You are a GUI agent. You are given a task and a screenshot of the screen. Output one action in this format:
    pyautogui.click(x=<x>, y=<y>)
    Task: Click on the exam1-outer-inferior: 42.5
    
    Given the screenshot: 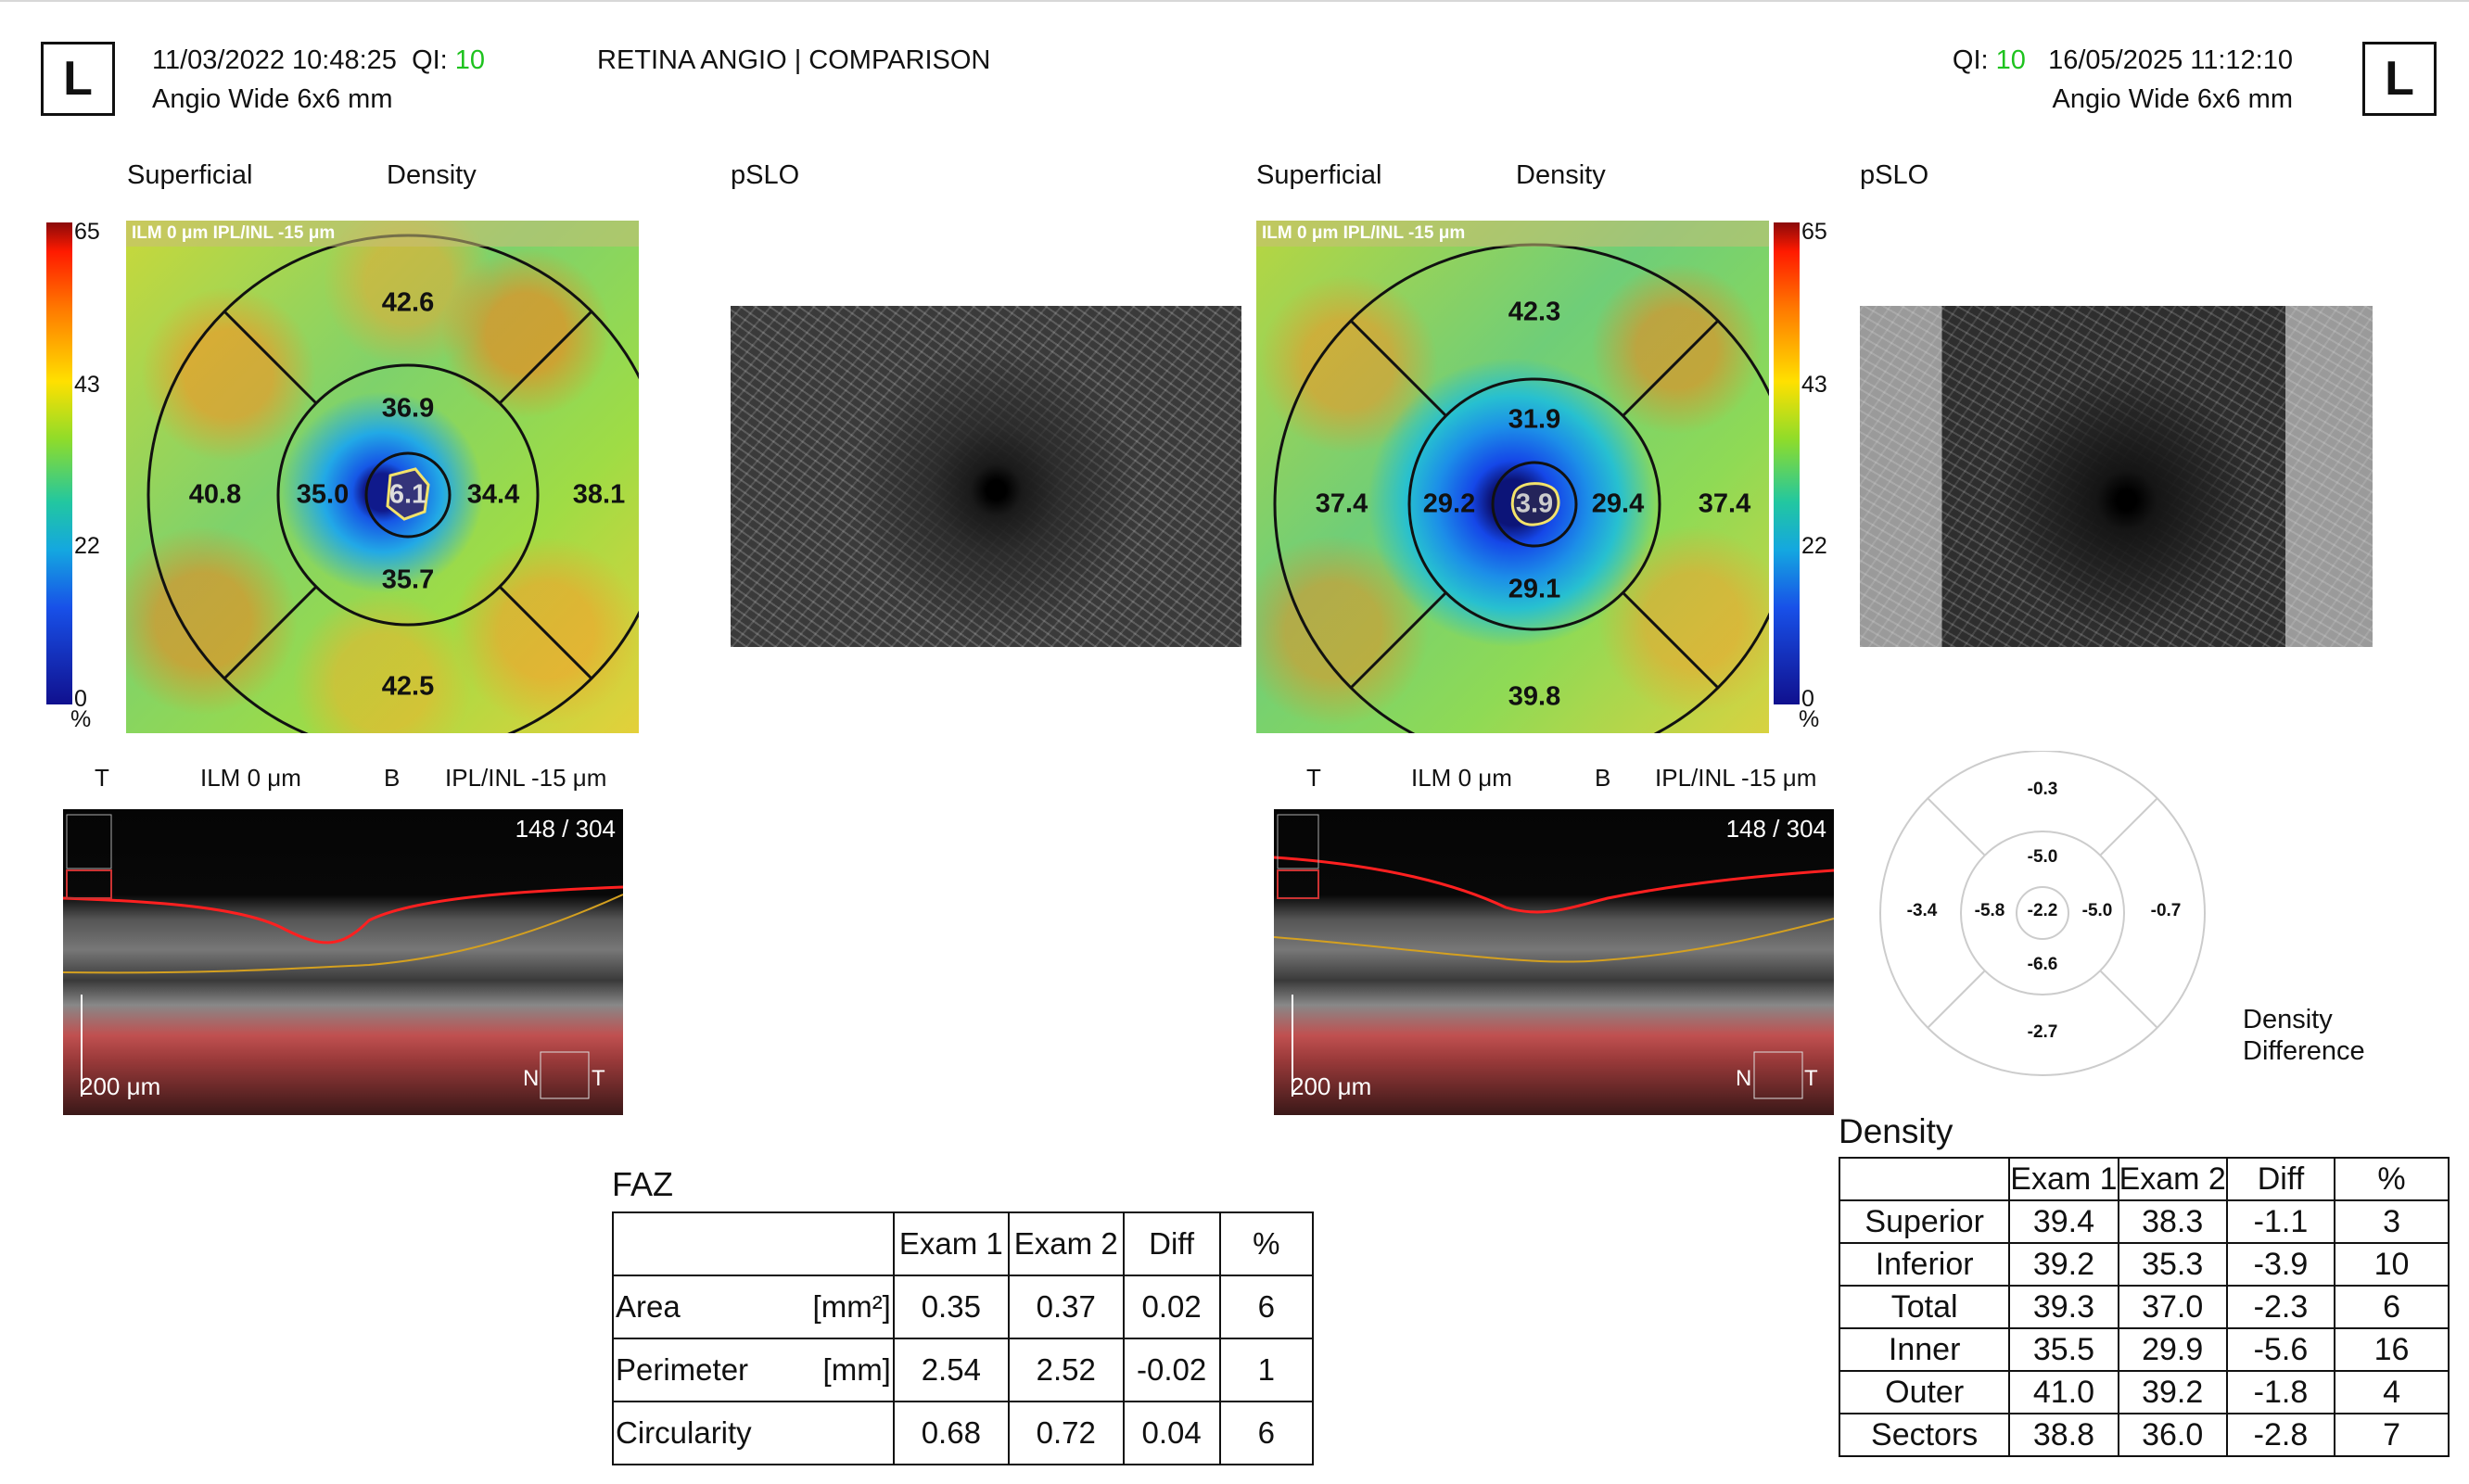 What is the action you would take?
    pyautogui.click(x=408, y=686)
    